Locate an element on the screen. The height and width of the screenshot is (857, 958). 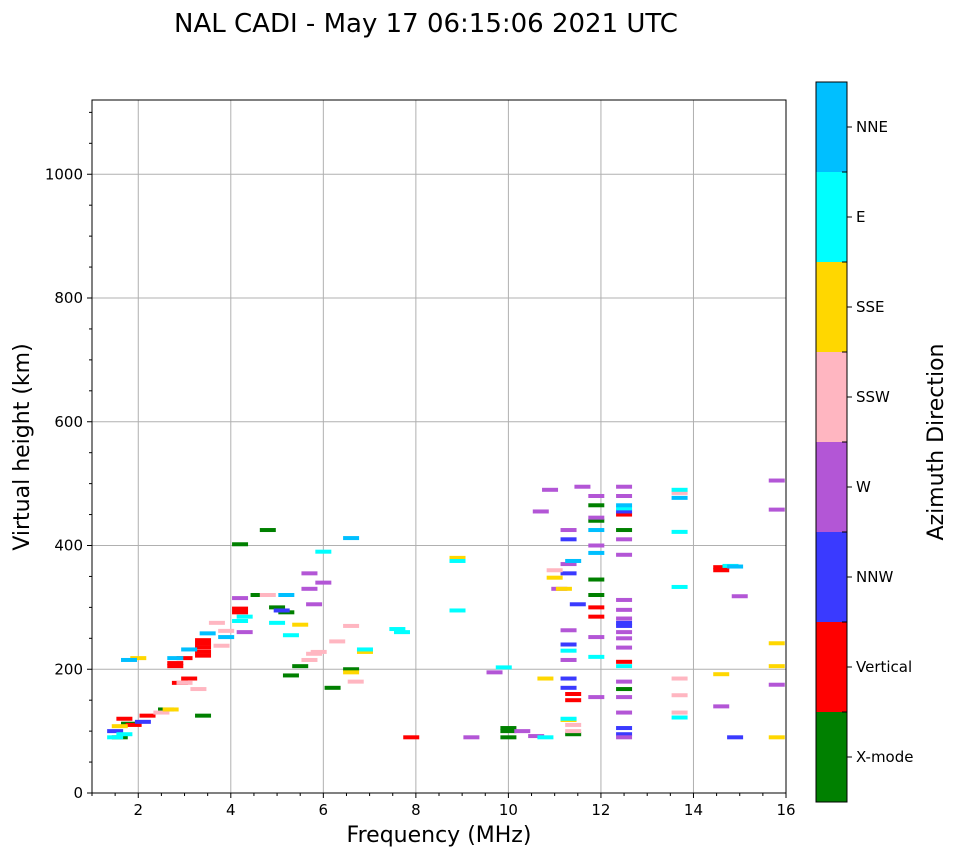
x-axis-label: Frequency (MHz) is located at coordinates (439, 835).